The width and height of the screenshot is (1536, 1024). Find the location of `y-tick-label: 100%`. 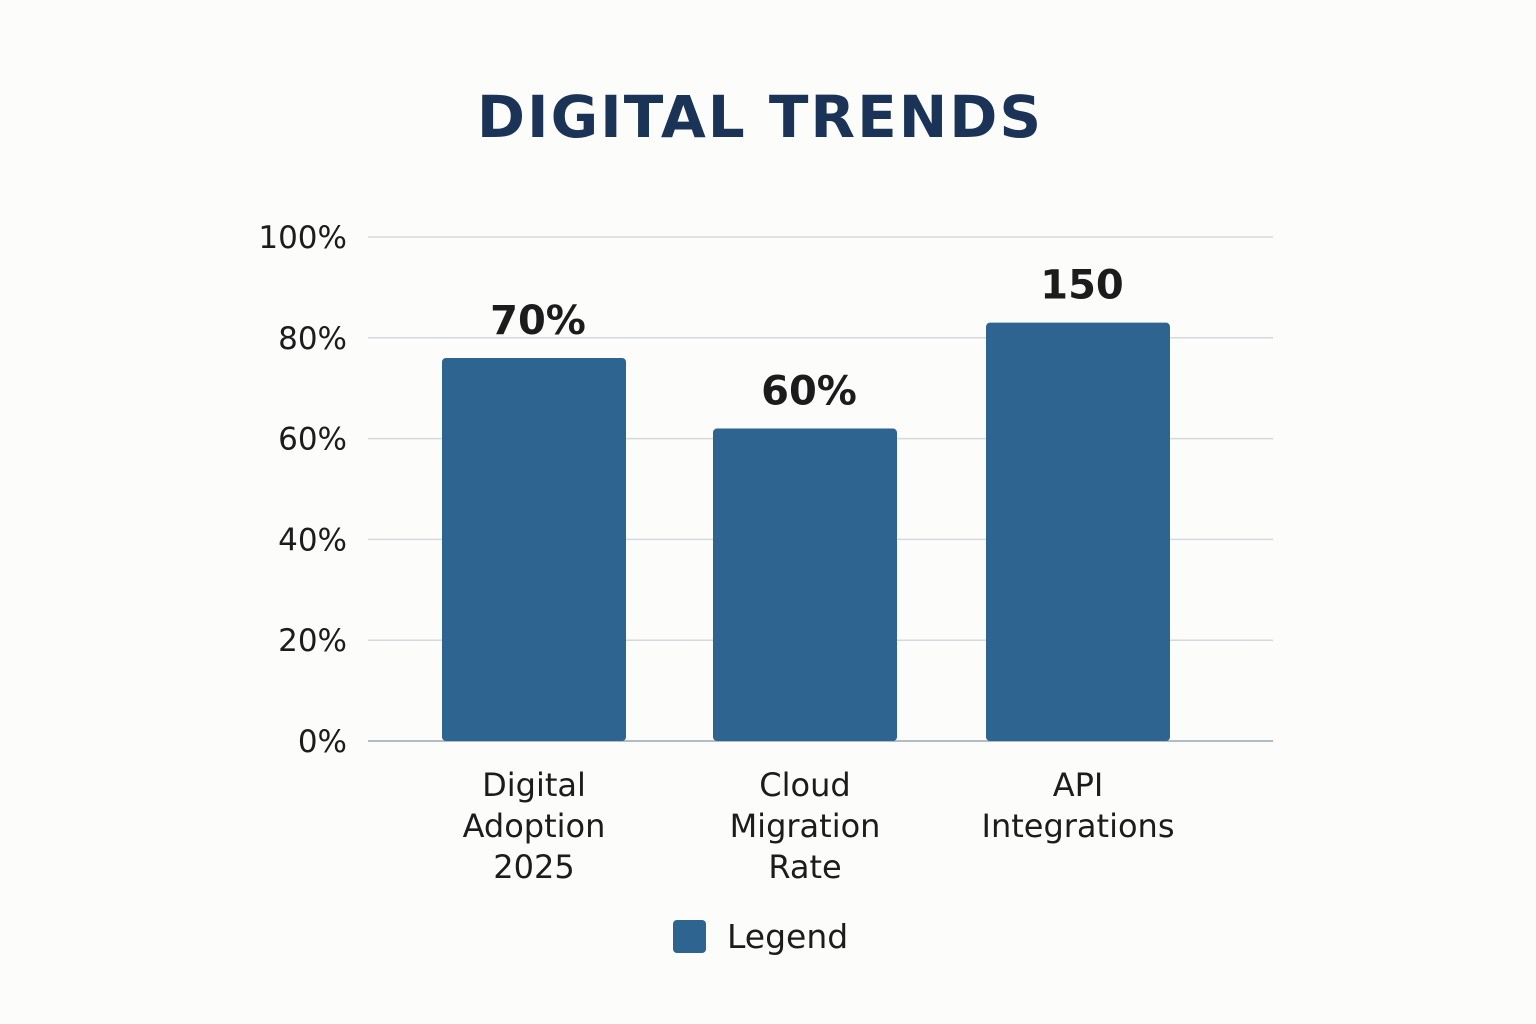

y-tick-label: 100% is located at coordinates (302, 238).